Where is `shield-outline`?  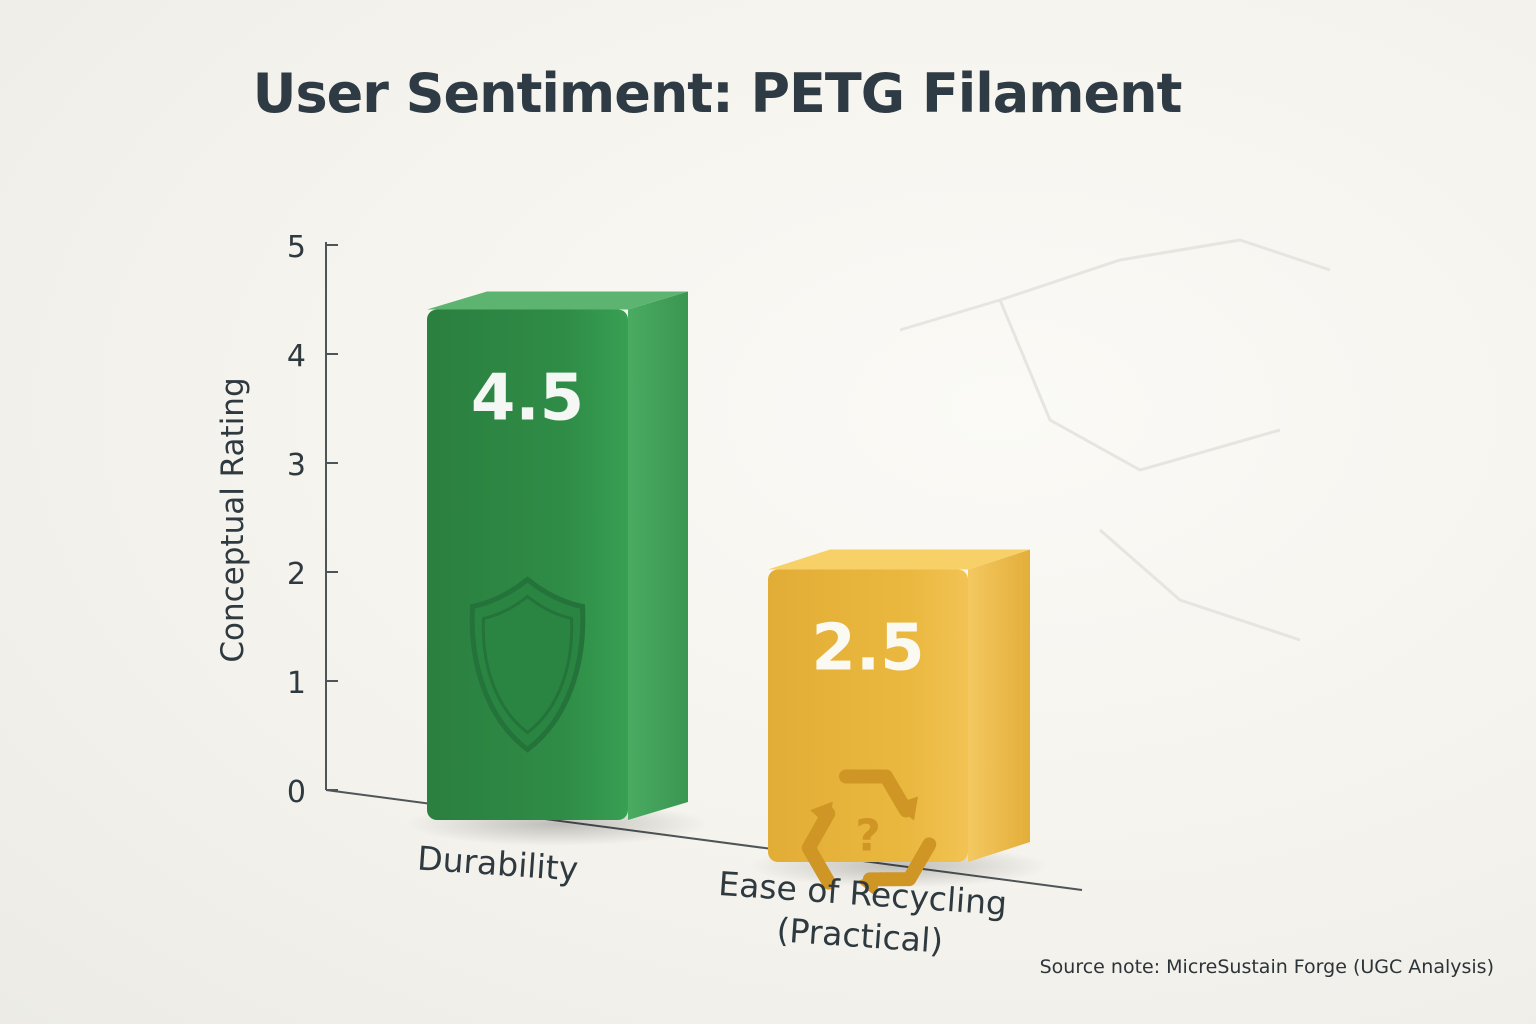
shield-outline is located at coordinates (527, 664).